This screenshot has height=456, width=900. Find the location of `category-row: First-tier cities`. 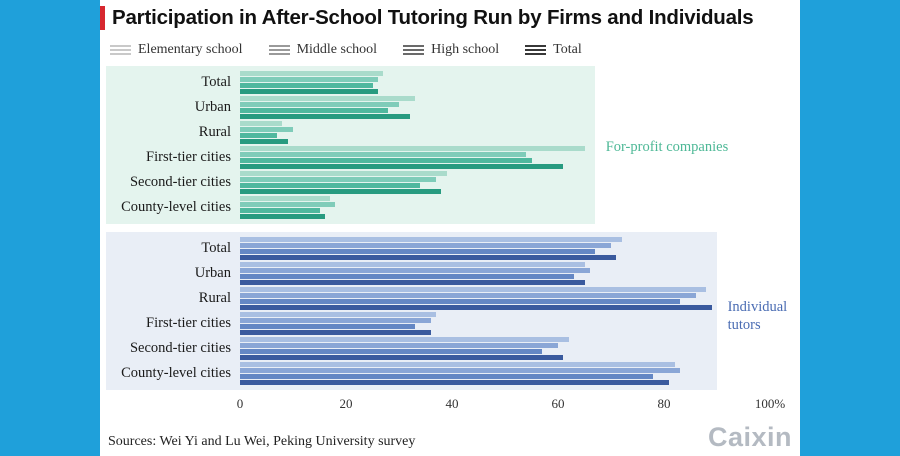

category-row: First-tier cities is located at coordinates (411, 323).